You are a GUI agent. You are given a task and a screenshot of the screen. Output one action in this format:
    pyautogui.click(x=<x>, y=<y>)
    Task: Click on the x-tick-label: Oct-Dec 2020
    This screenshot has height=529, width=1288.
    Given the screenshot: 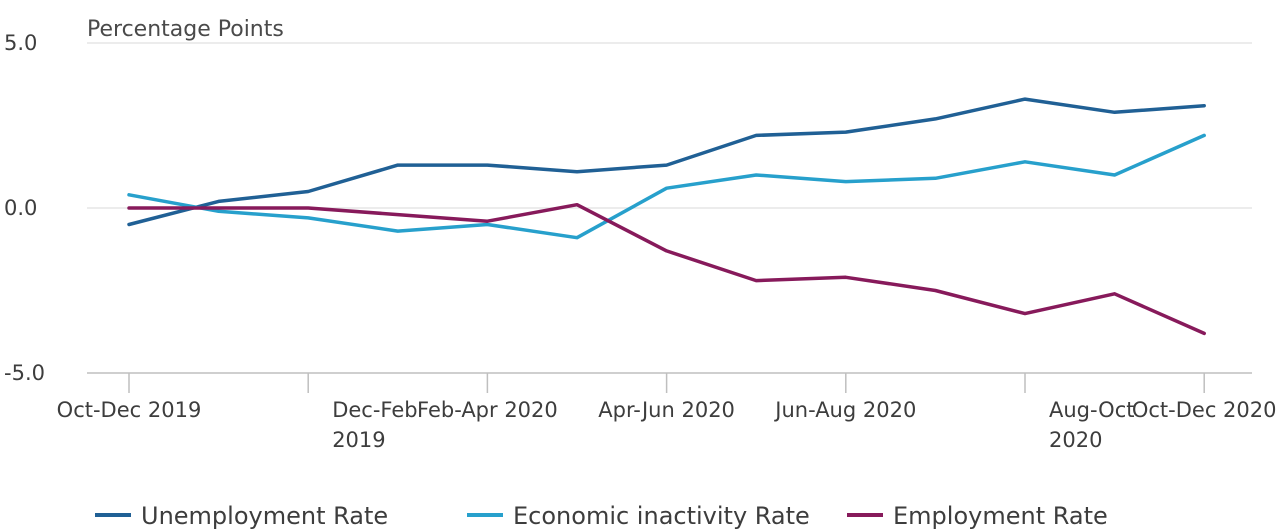 What is the action you would take?
    pyautogui.click(x=1204, y=410)
    